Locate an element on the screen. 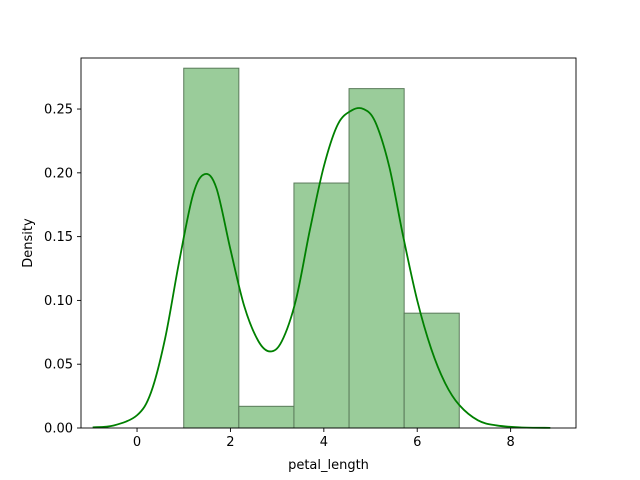 Image resolution: width=640 pixels, height=480 pixels. x-axis-ticks: 0 2 4 6 8 is located at coordinates (324, 439).